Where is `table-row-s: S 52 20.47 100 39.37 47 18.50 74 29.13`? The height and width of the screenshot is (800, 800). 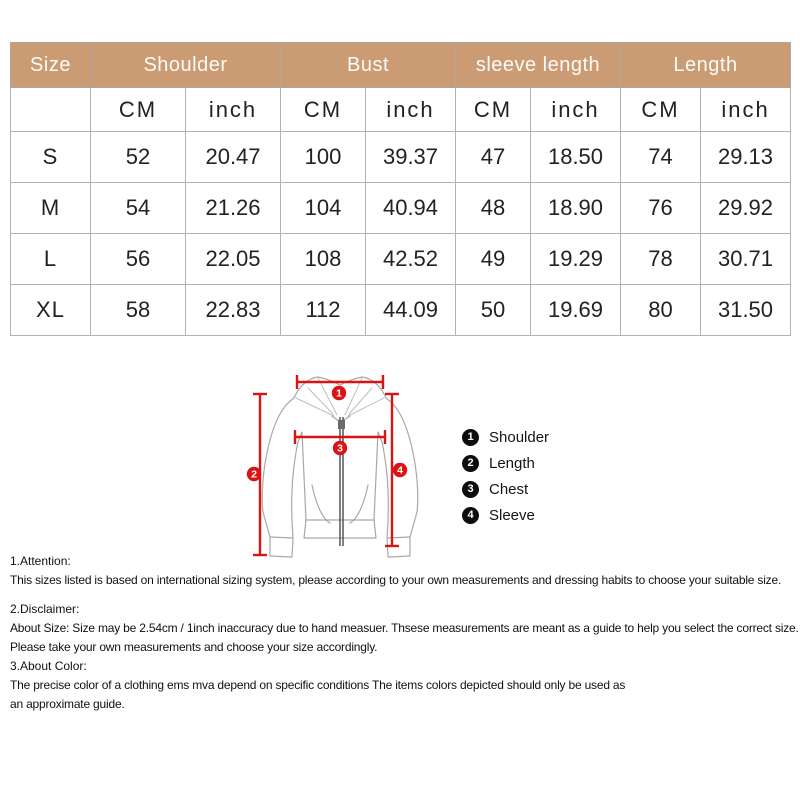
table-row-s: S 52 20.47 100 39.37 47 18.50 74 29.13 is located at coordinates (401, 157).